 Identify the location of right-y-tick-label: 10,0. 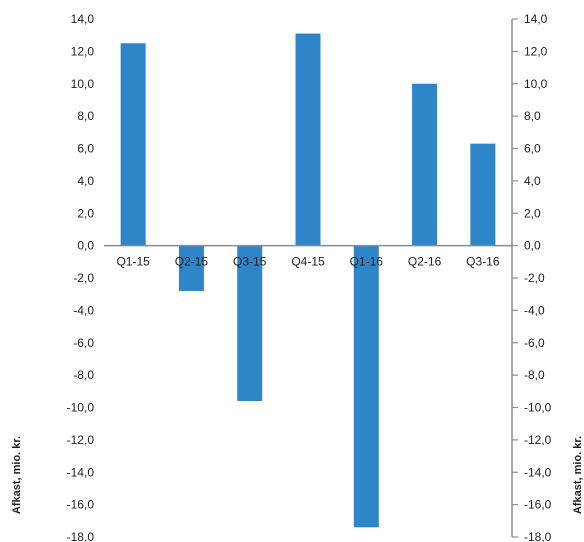
(536, 84).